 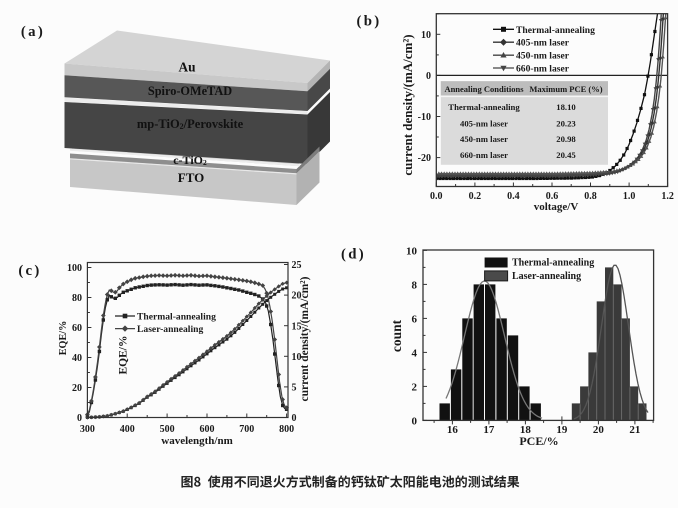 What do you see at coordinates (453, 430) in the screenshot?
I see `svg-text: 16` at bounding box center [453, 430].